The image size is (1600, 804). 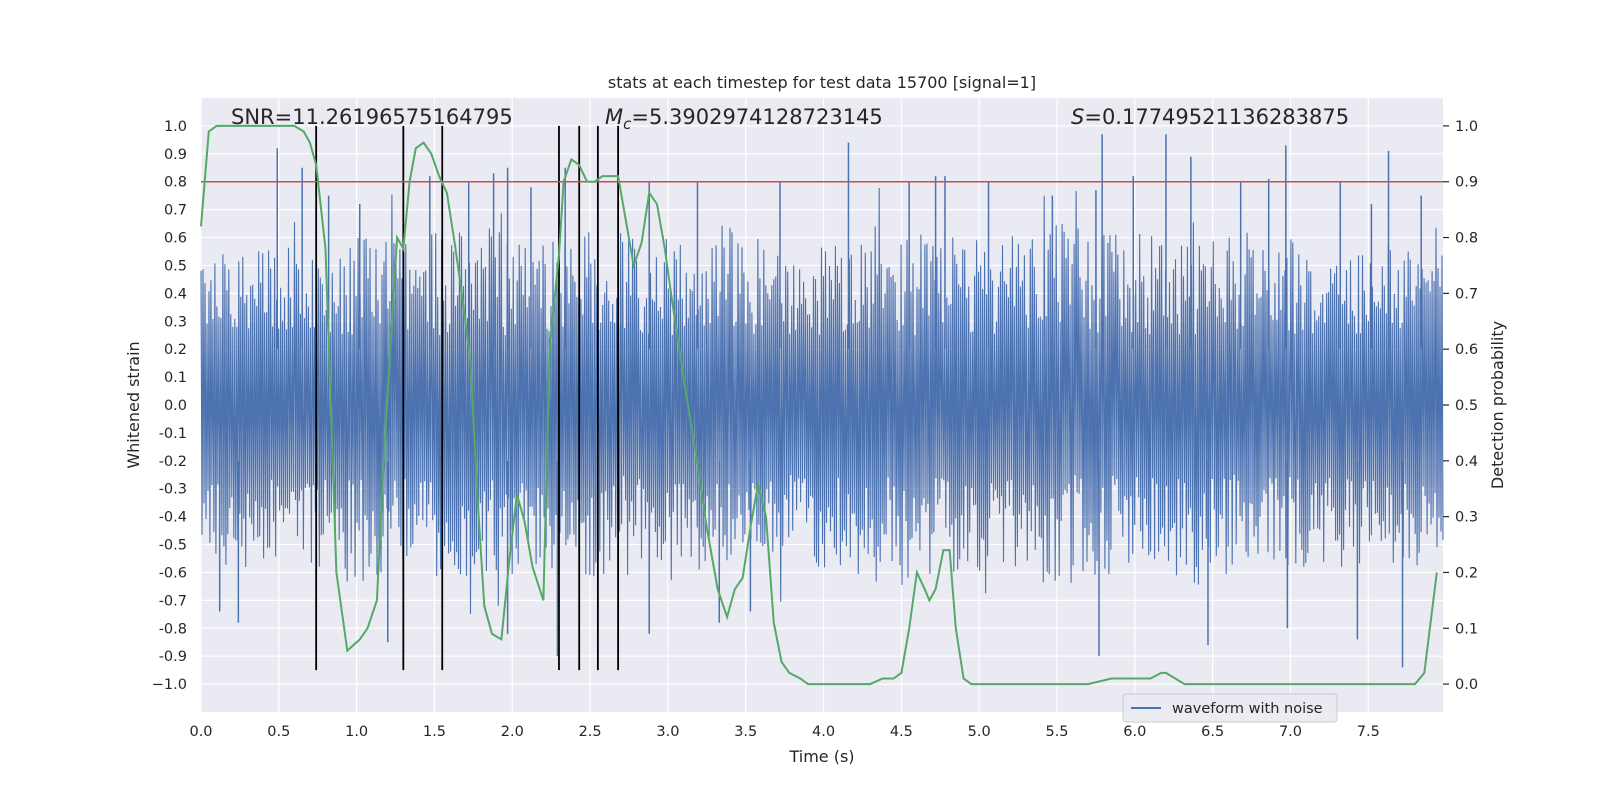 What do you see at coordinates (175, 350) in the screenshot?
I see `y-tick-label-8: 0.2` at bounding box center [175, 350].